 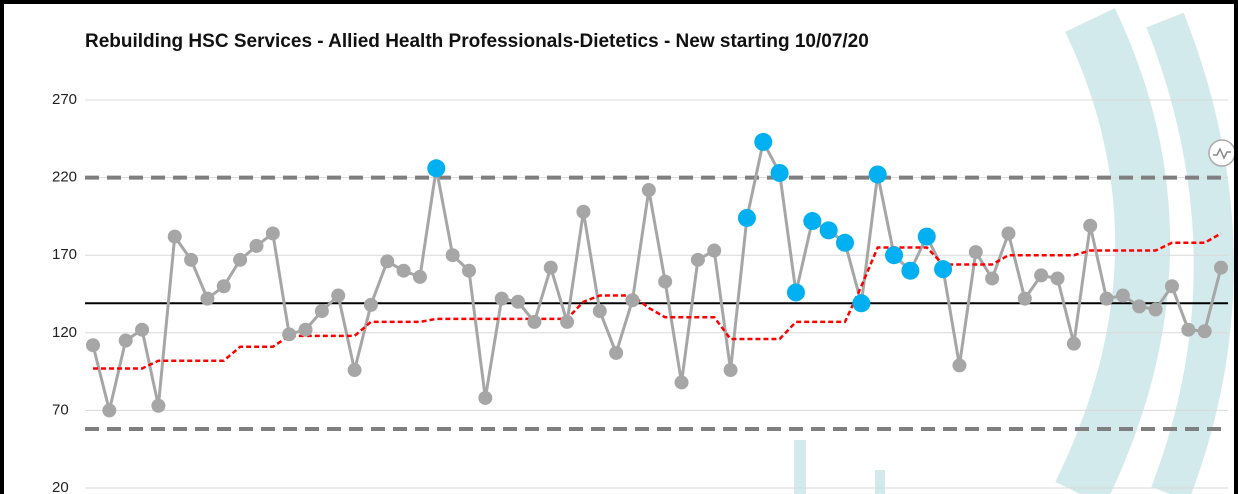 I want to click on y-tick-label: 120, so click(x=64, y=332).